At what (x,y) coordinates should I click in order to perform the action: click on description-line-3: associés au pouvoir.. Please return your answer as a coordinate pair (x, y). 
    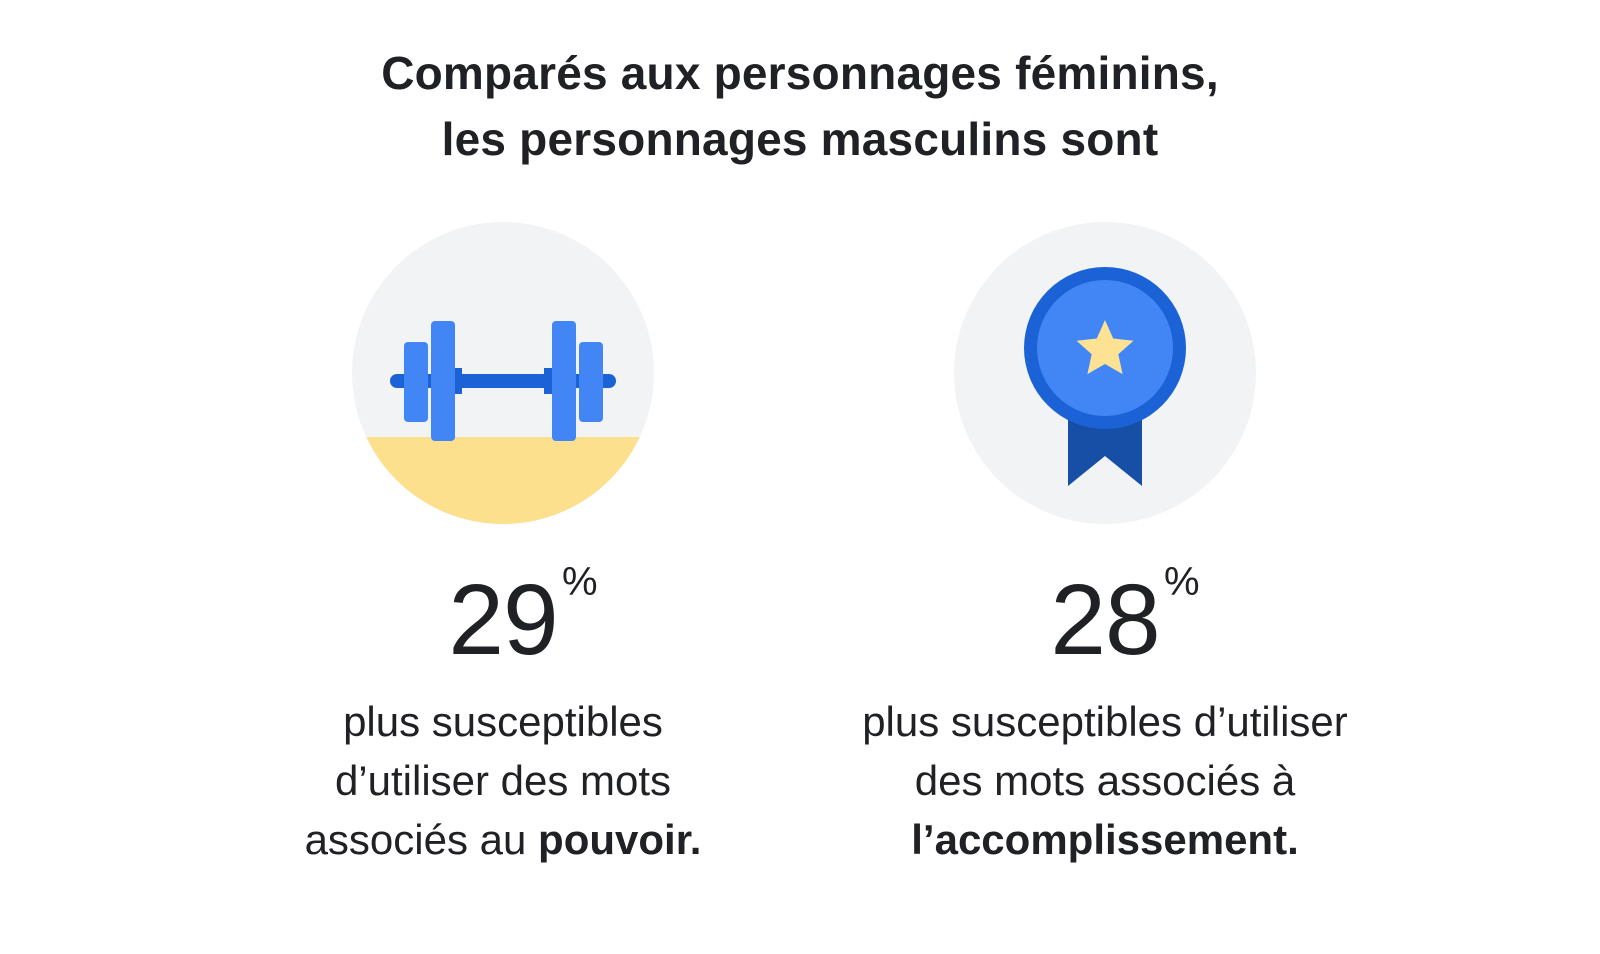
    Looking at the image, I should click on (503, 839).